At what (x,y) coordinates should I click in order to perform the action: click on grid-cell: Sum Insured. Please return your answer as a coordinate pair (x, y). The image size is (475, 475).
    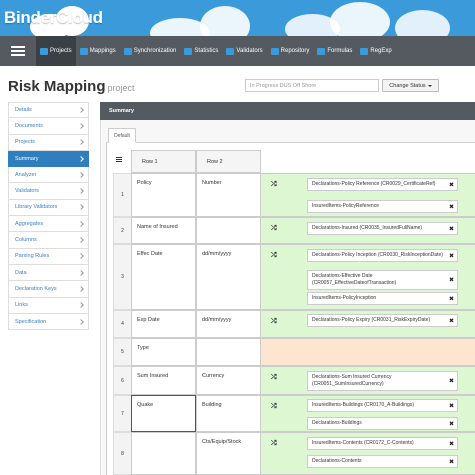
    Looking at the image, I should click on (163, 380).